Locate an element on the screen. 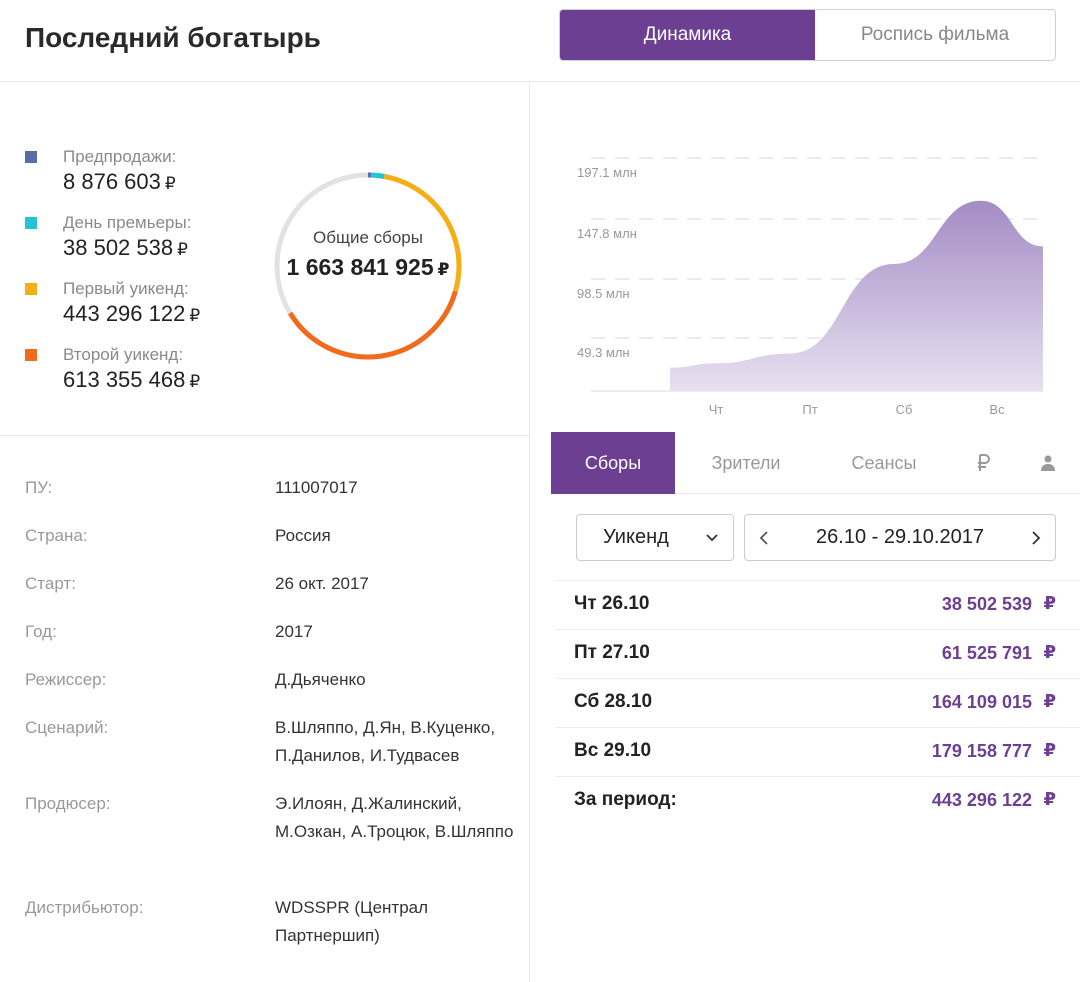  view-switch: Динамика Роспись фильма is located at coordinates (807, 35).